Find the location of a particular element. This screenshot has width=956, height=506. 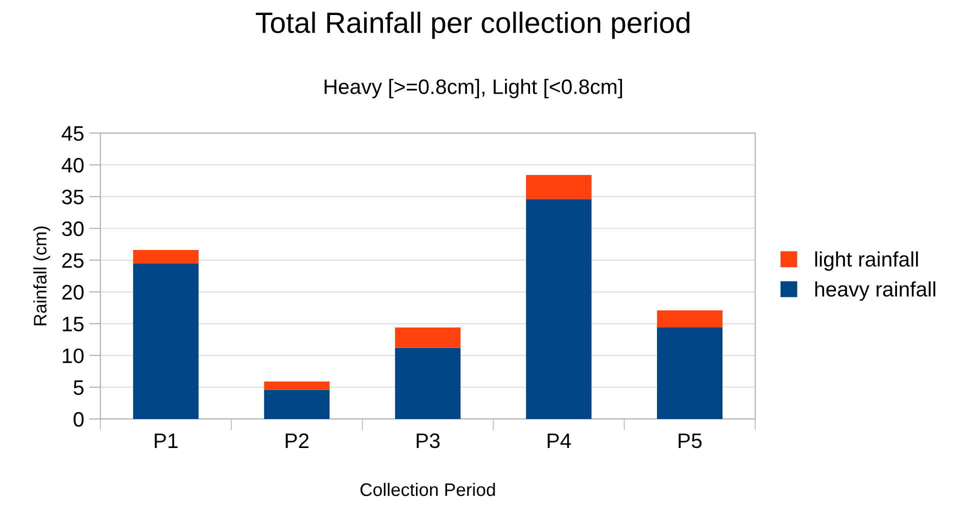

y-tick-label: 35 is located at coordinates (73, 197).